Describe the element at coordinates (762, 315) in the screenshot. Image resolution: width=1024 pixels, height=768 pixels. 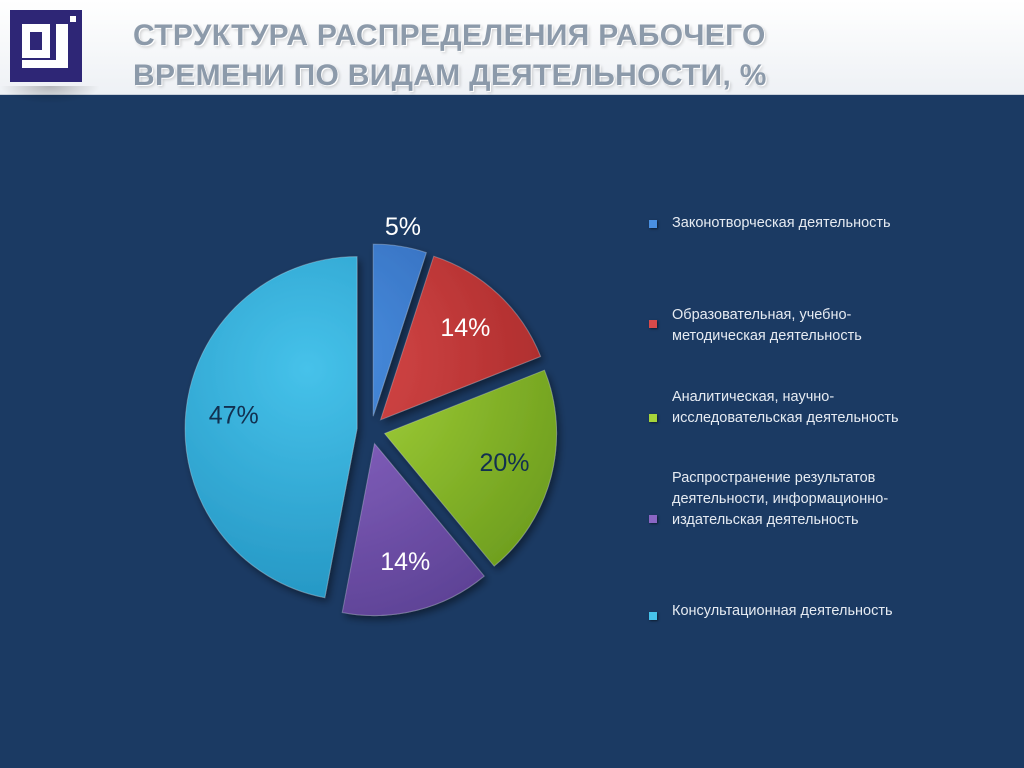
I see `legend-label: Образовательная, учебно-` at that location.